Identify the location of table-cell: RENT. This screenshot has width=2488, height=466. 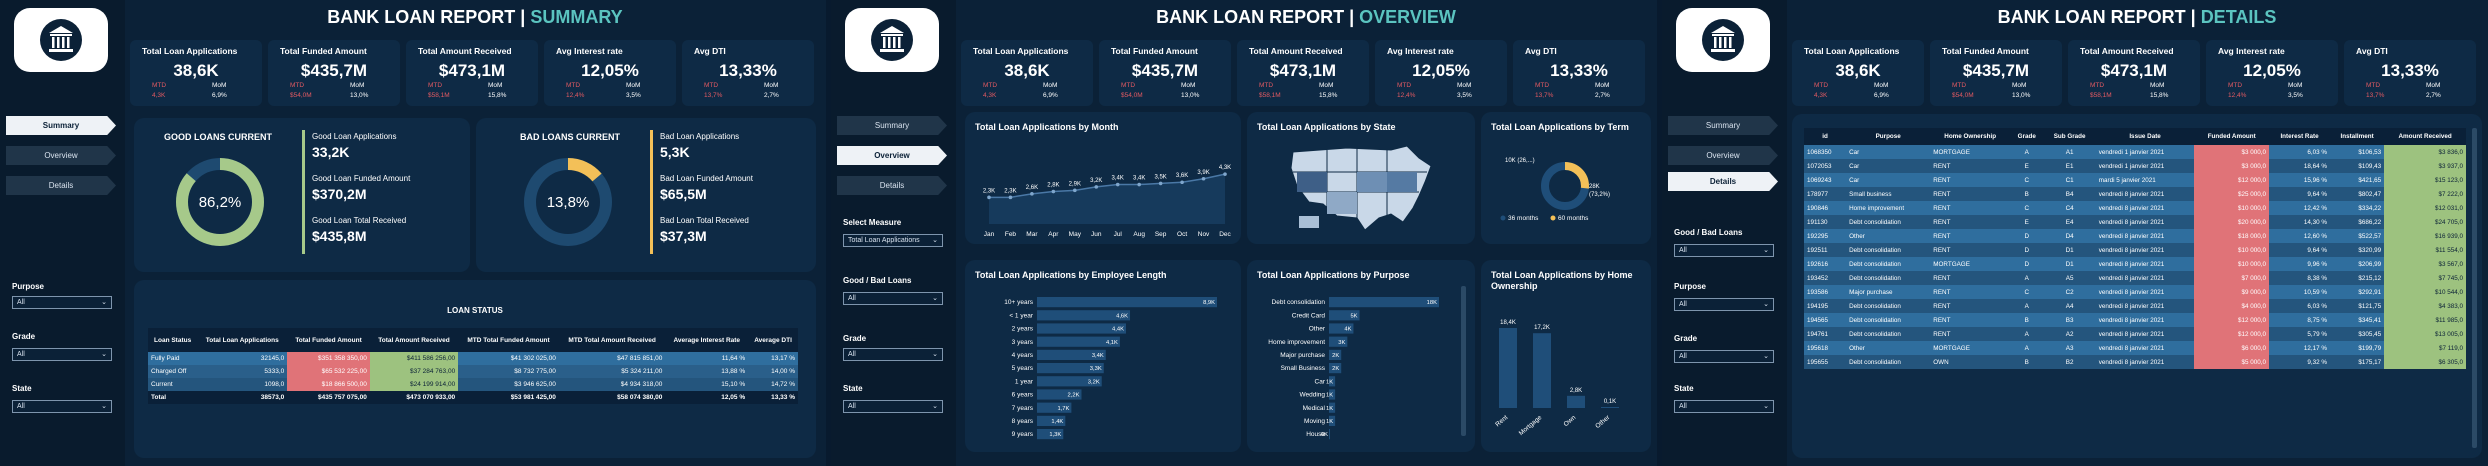
(1942, 250).